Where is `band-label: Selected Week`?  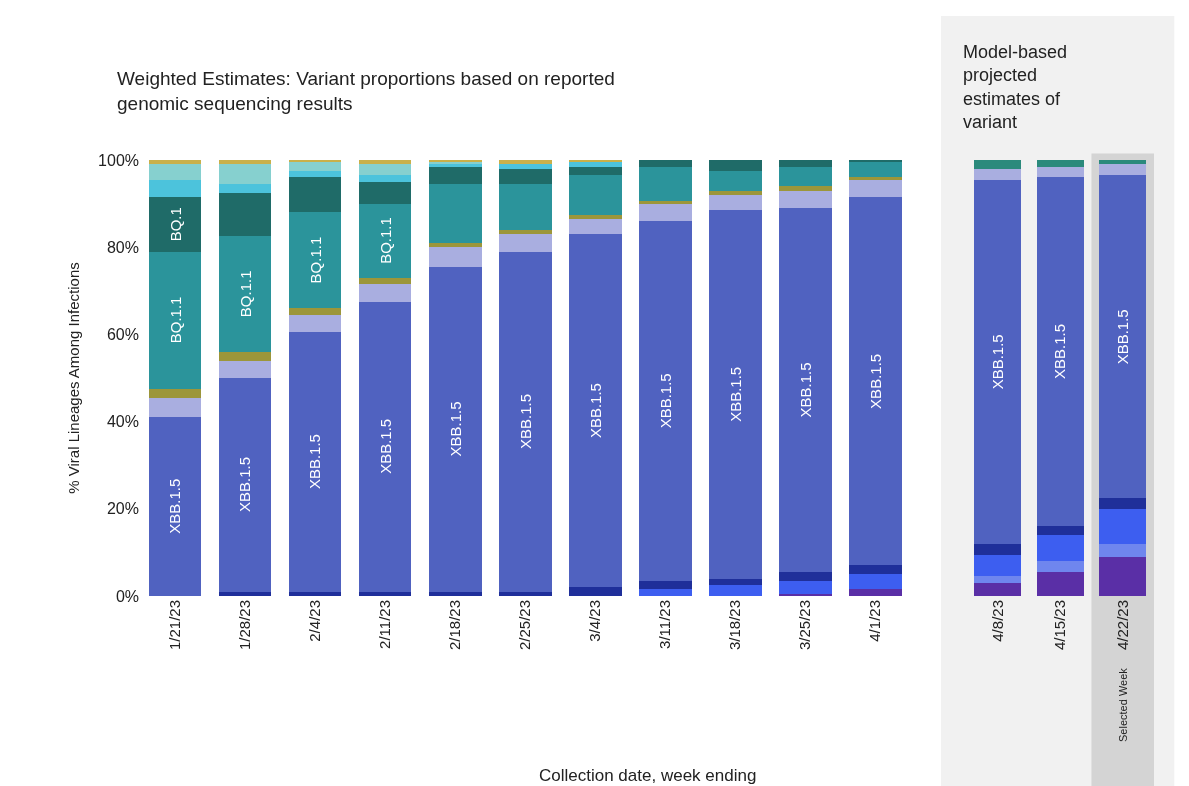
band-label: Selected Week is located at coordinates (1122, 704).